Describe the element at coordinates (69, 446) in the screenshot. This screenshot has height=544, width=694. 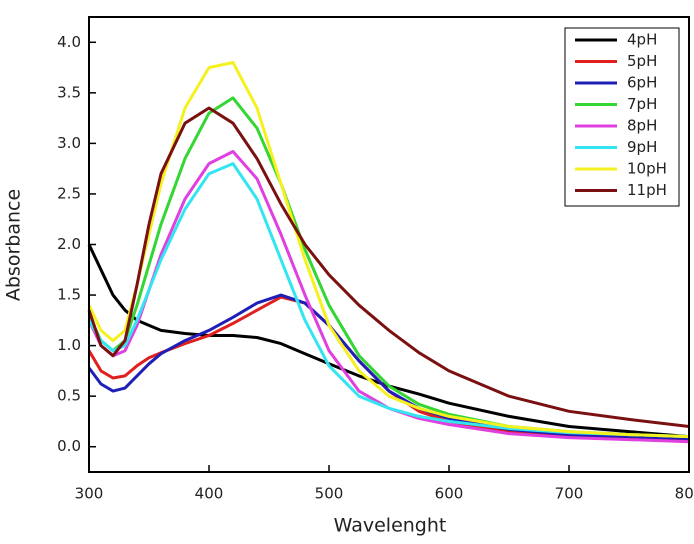
I see `y-tick-label: 0.0` at that location.